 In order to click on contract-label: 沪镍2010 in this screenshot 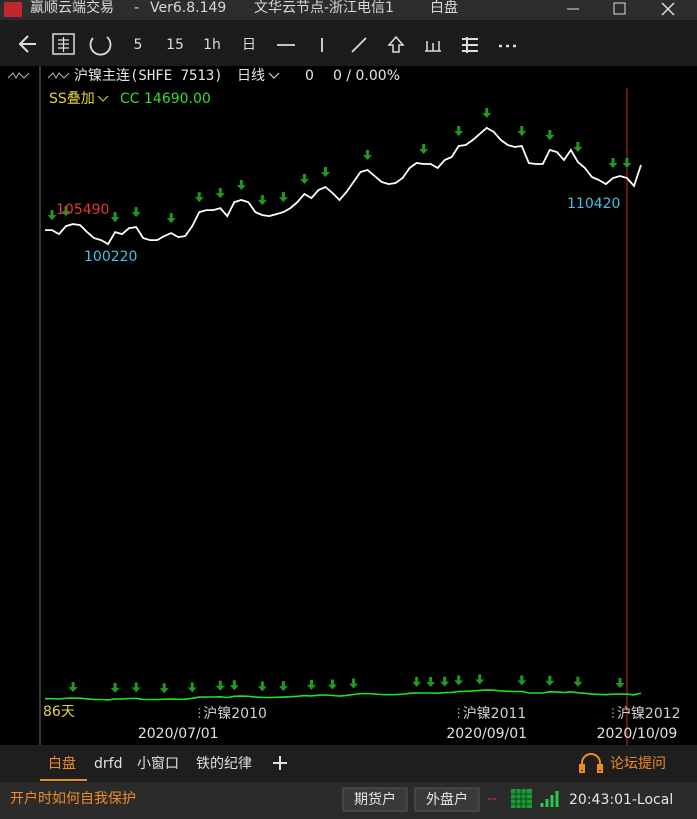, I will do `click(235, 714)`.